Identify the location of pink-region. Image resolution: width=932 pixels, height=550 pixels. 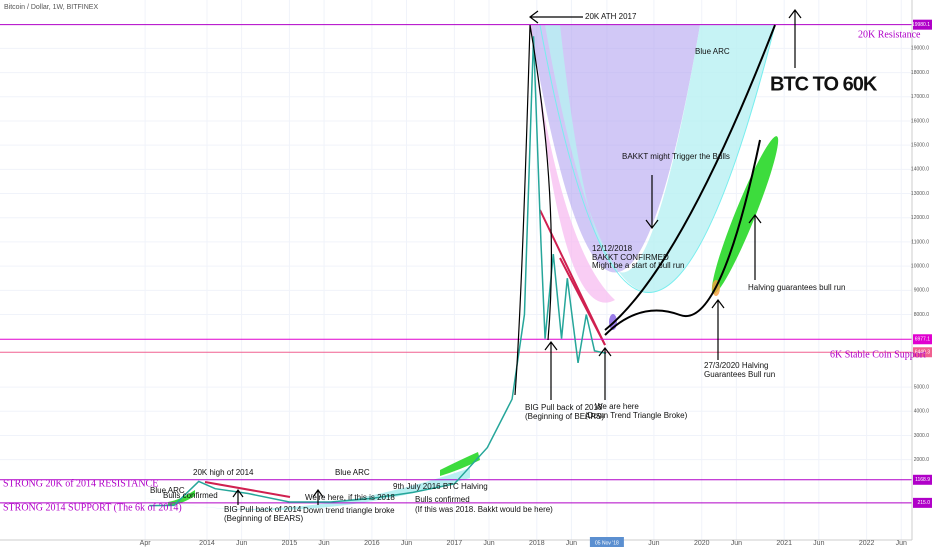
(572, 164).